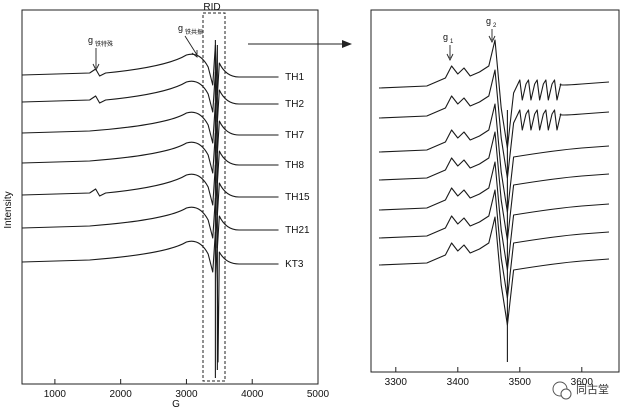 The width and height of the screenshot is (640, 415). Describe the element at coordinates (150, 158) in the screenshot. I see `left-series-line-th8` at that location.